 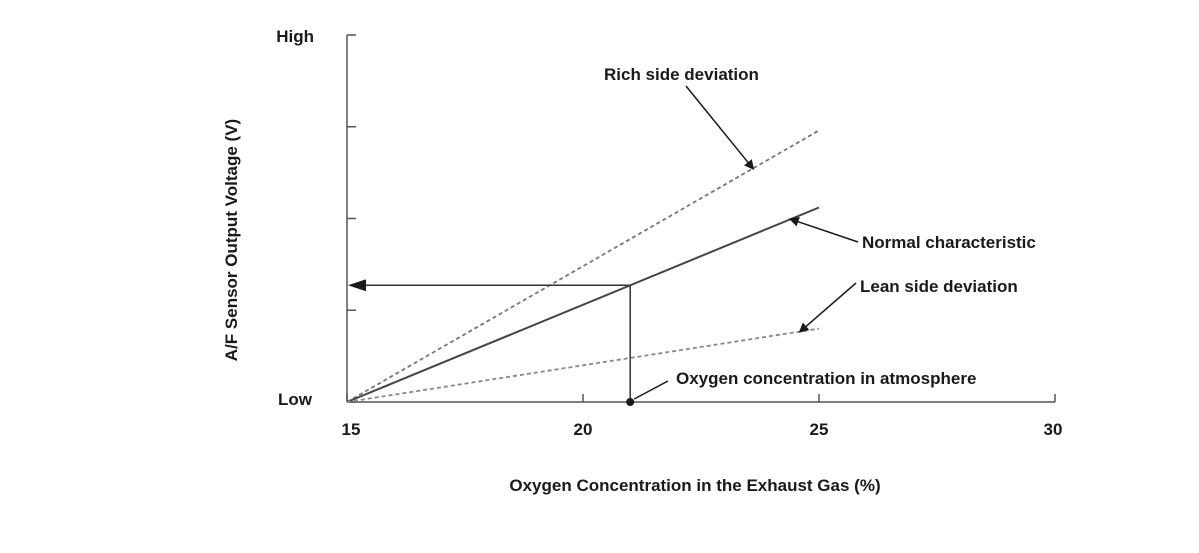 I want to click on x-axis-ticks: 15 20 25 30, so click(x=702, y=416).